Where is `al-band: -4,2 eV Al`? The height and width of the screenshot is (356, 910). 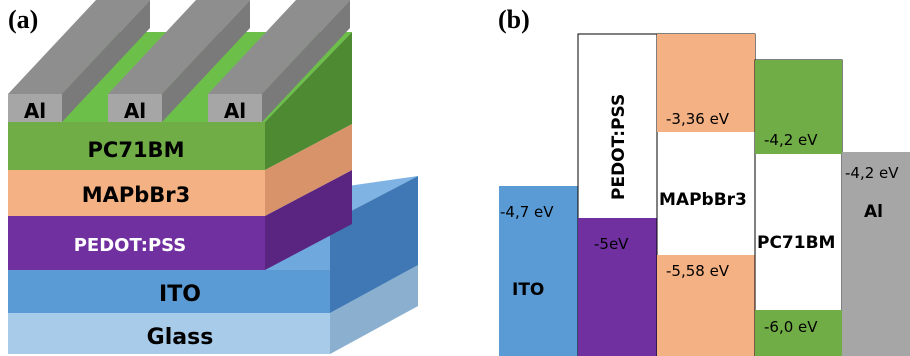
al-band: -4,2 eV Al is located at coordinates (876, 254).